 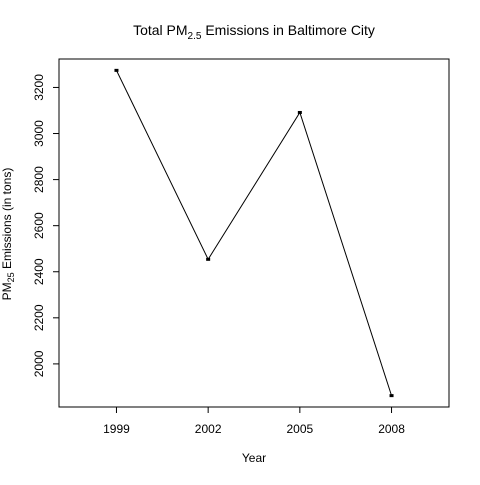 I want to click on chart-title-subscript: 2.5, so click(x=195, y=36).